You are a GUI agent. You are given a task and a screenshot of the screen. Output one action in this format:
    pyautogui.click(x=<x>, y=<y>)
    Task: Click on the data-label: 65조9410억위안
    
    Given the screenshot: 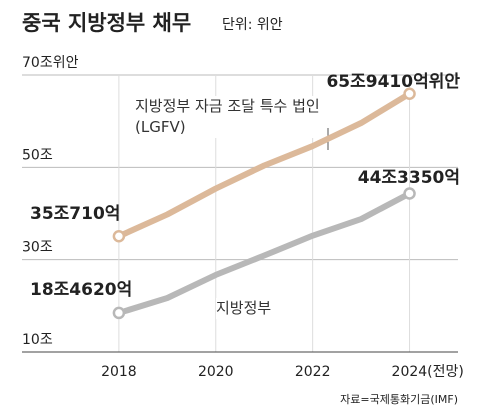 What is the action you would take?
    pyautogui.click(x=393, y=82)
    